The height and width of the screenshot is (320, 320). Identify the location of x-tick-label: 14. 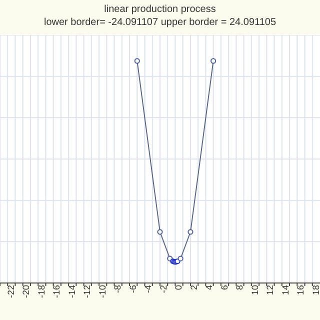
(285, 290).